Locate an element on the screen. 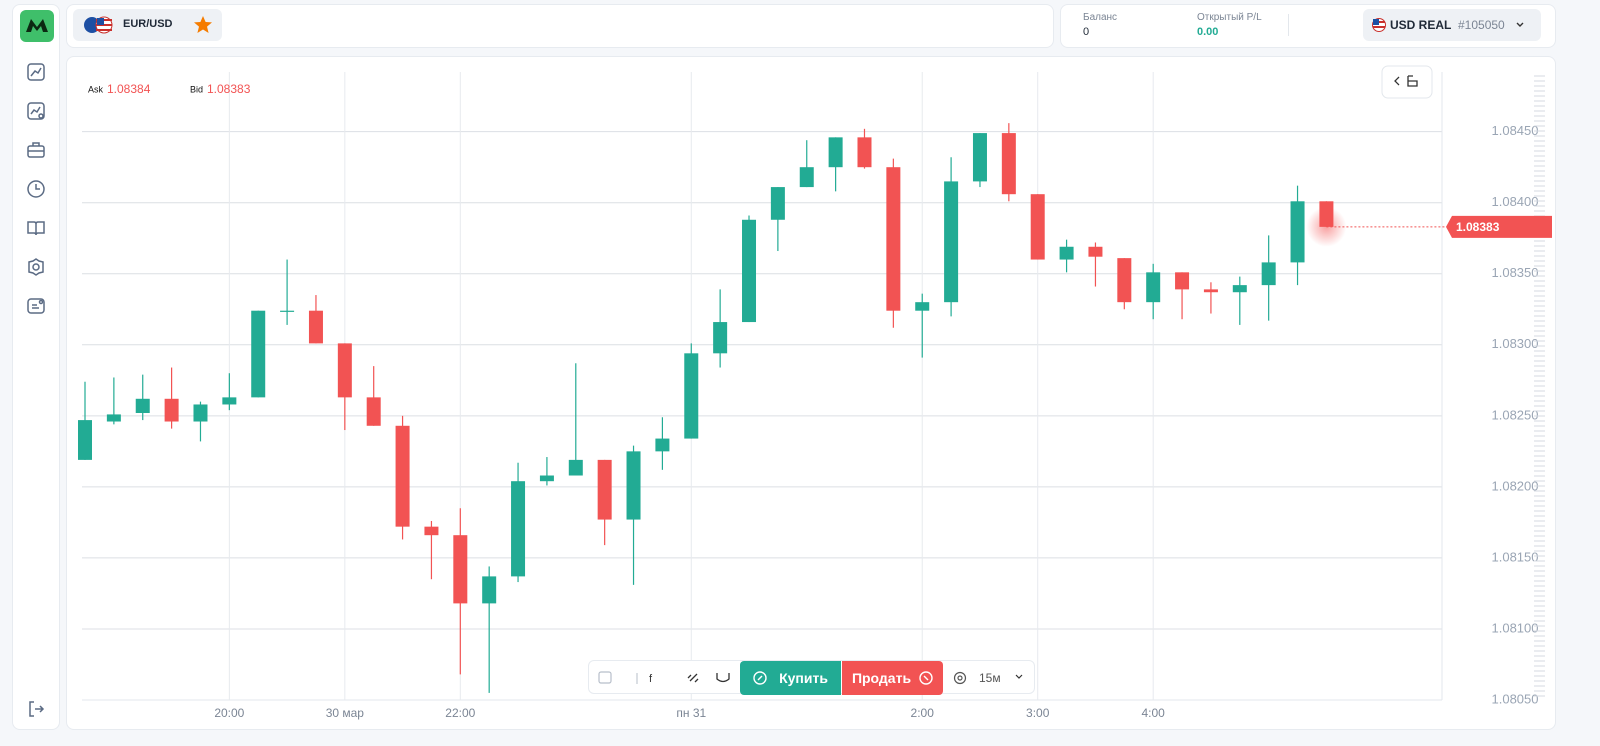 Image resolution: width=1600 pixels, height=746 pixels. favorite-star is located at coordinates (203, 25).